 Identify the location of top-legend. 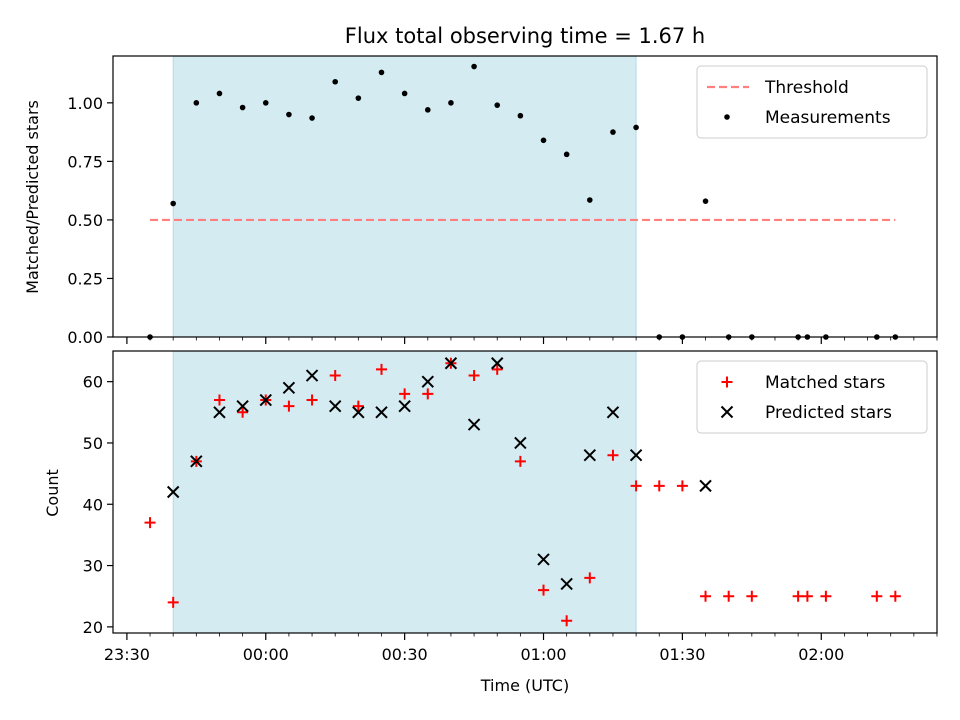
(812, 102).